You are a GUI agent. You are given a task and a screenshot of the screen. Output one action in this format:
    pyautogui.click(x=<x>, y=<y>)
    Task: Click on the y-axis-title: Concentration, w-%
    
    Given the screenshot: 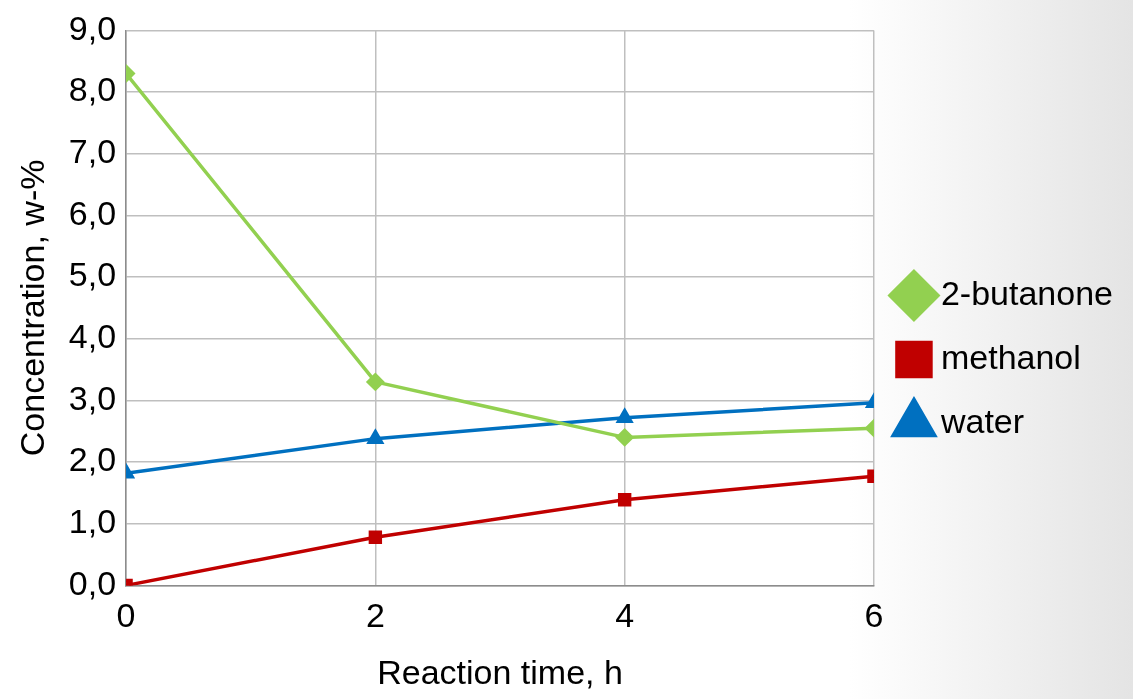 What is the action you would take?
    pyautogui.click(x=31, y=308)
    